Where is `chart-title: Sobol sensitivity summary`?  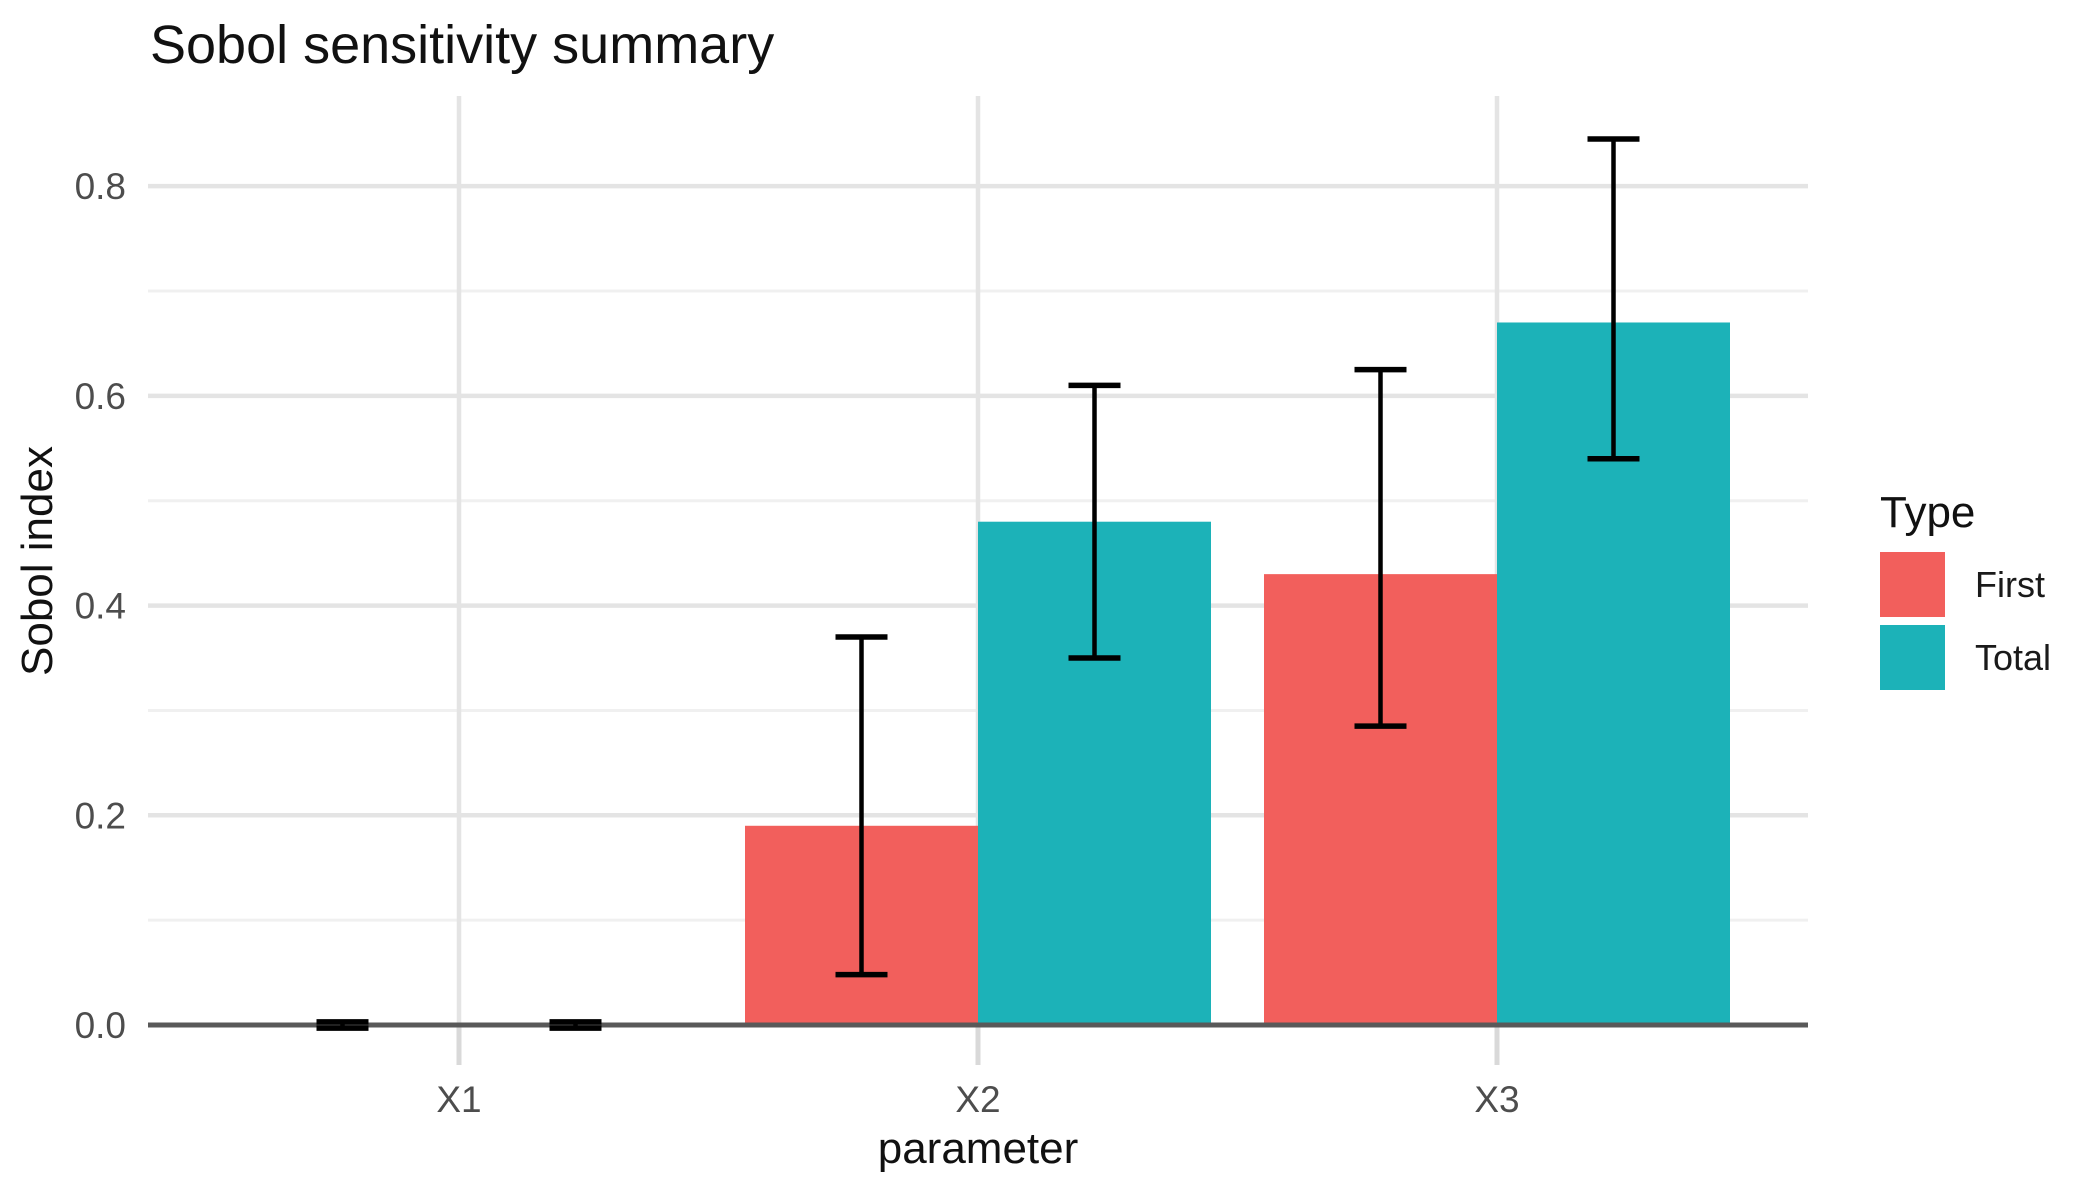 chart-title: Sobol sensitivity summary is located at coordinates (462, 45).